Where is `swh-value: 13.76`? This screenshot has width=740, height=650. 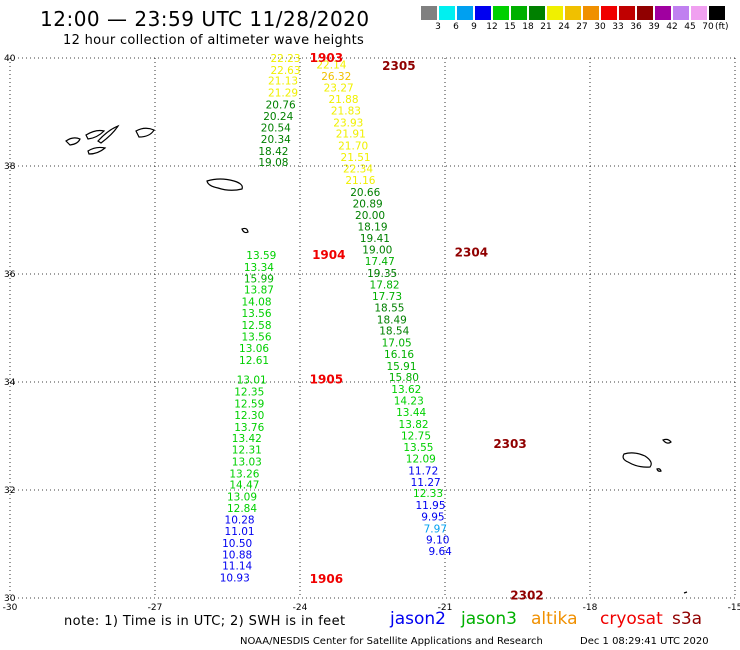 swh-value: 13.76 is located at coordinates (249, 428).